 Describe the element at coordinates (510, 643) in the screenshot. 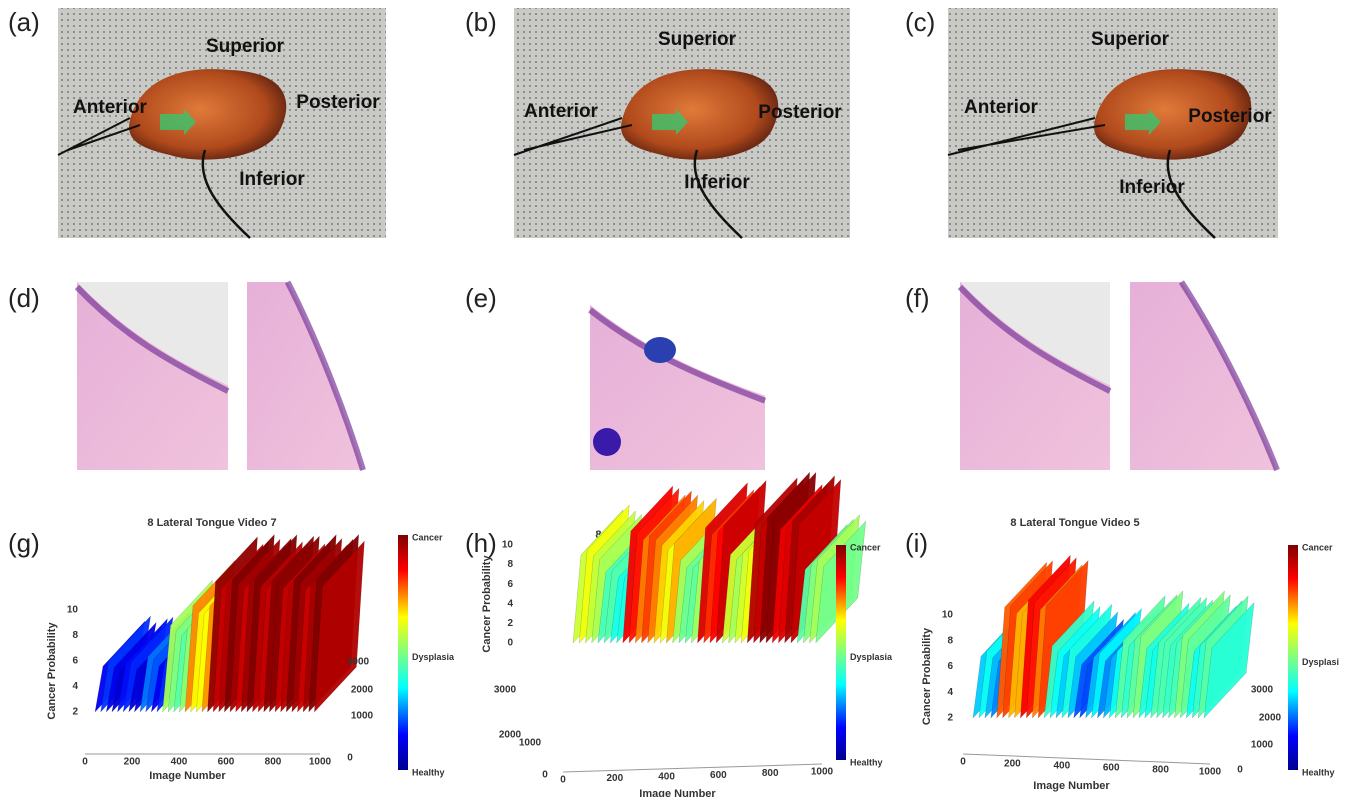

I see `y-tick-label: 0` at that location.